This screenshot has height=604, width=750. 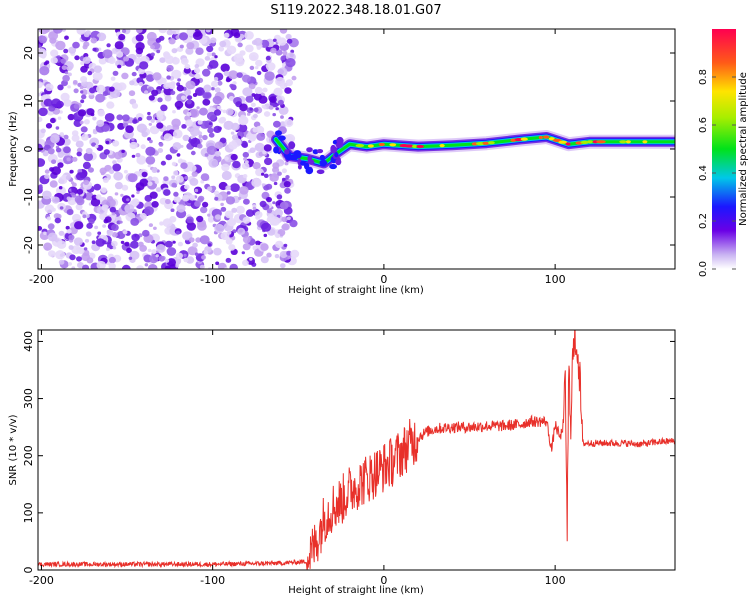 I want to click on snr-x-tick-label: 0, so click(x=383, y=580).